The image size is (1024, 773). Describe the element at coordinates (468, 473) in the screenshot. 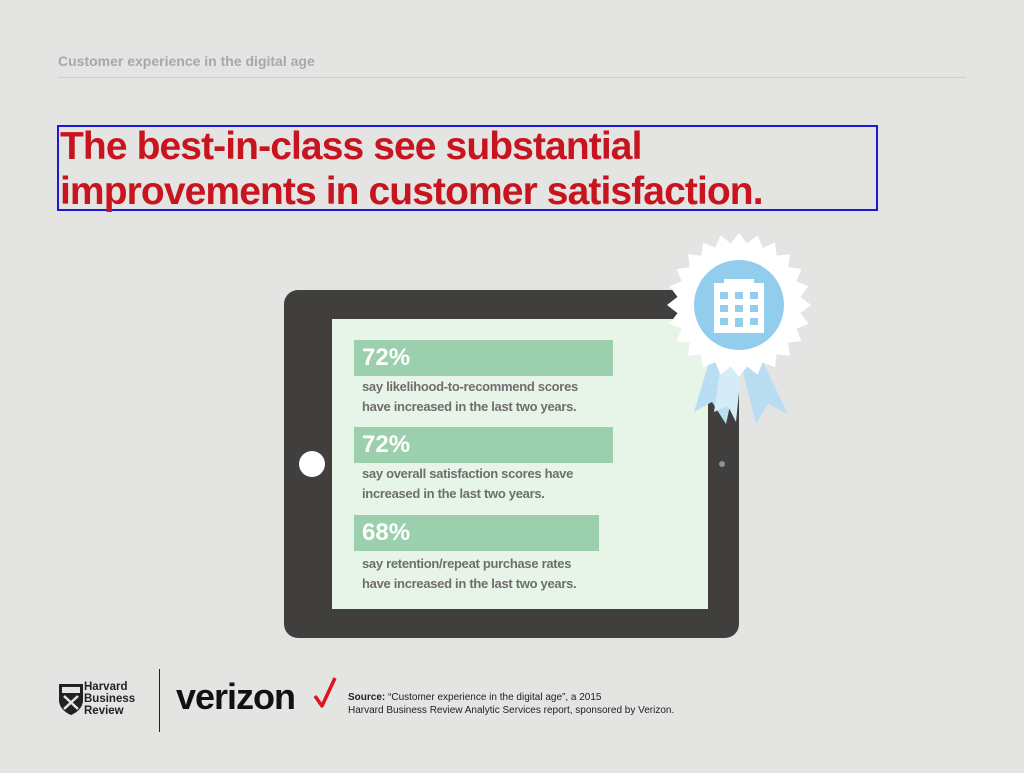

I see `stat-desc-2-line-1: say overall satisfaction scores have` at that location.